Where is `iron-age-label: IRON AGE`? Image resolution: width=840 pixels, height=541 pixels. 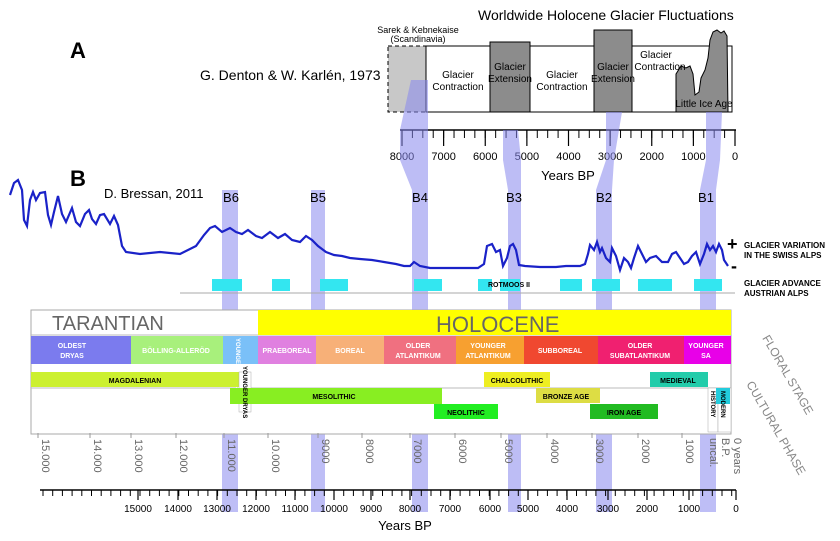 iron-age-label: IRON AGE is located at coordinates (624, 413).